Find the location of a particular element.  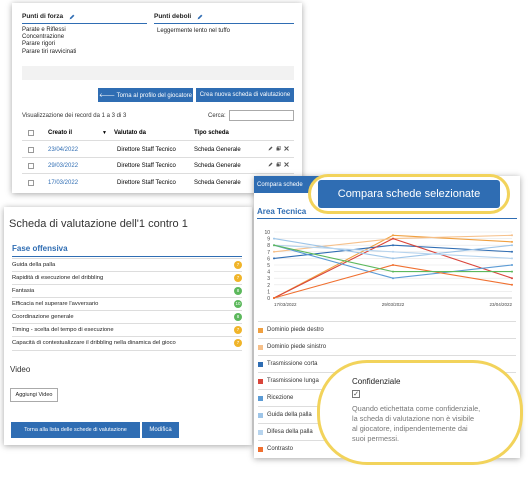

column-type: Tipo scheda is located at coordinates (211, 132).